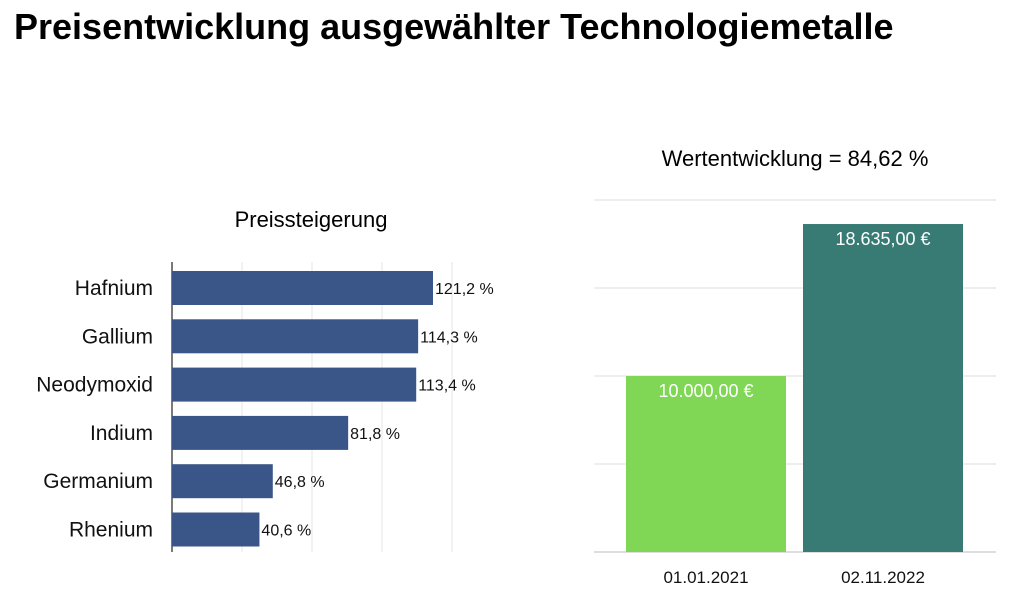 This screenshot has width=1024, height=603. What do you see at coordinates (302, 288) in the screenshot?
I see `bar-hafnium` at bounding box center [302, 288].